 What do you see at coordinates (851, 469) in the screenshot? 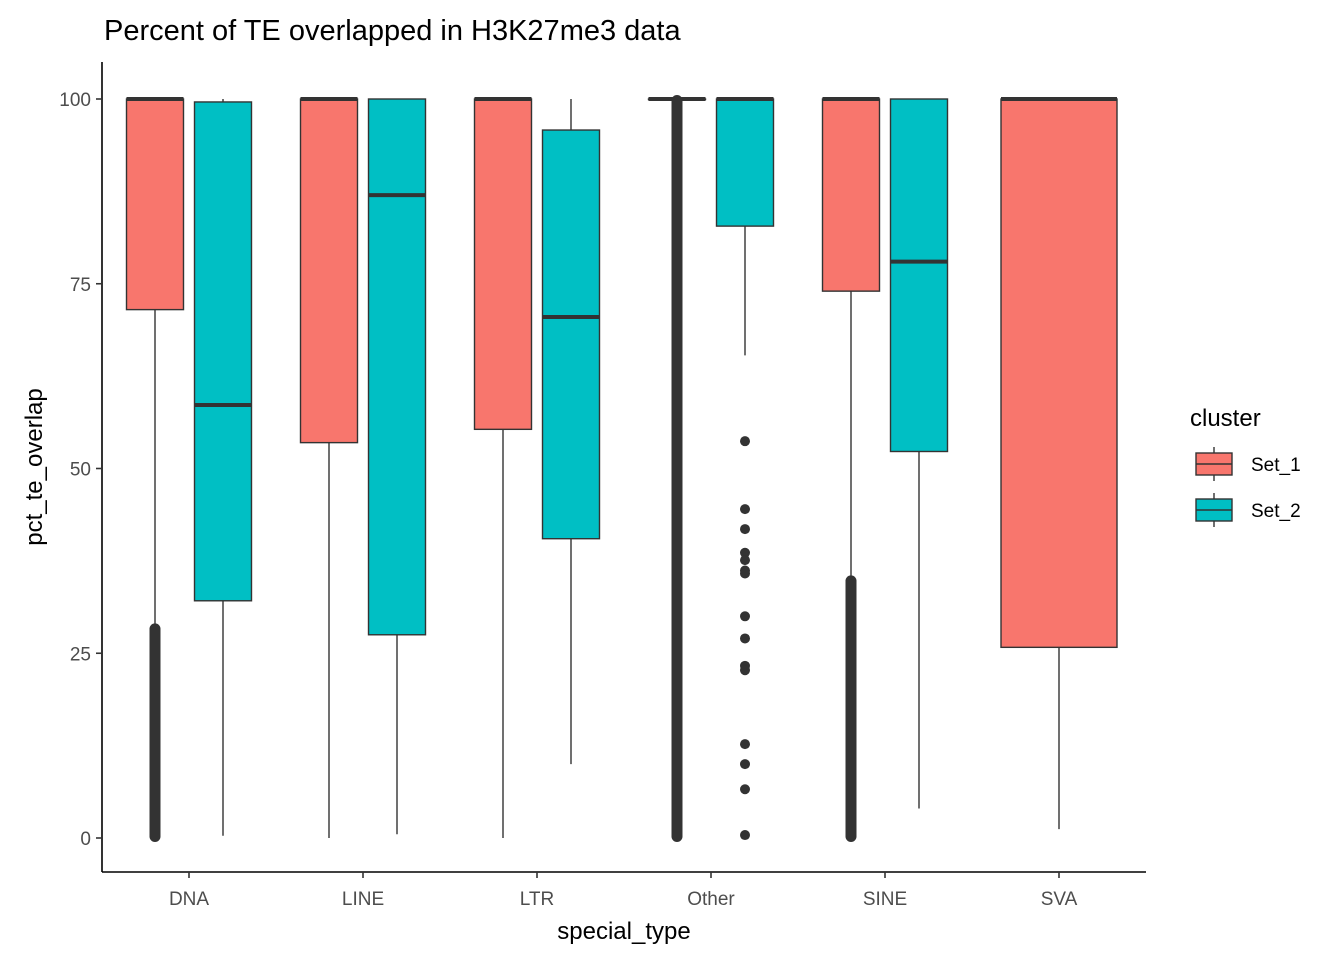
I see `box-set_1-sine` at bounding box center [851, 469].